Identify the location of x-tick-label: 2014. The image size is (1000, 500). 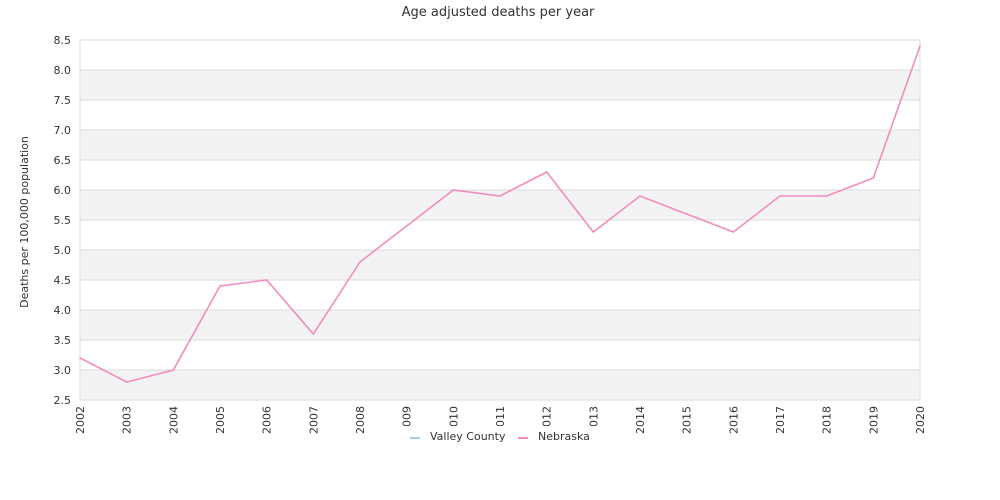
(640, 420).